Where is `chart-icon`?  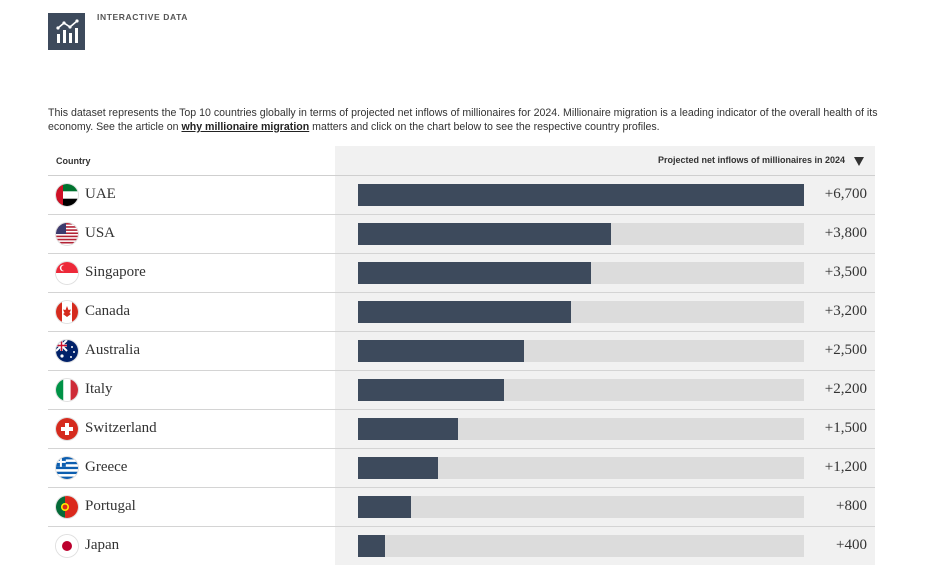
chart-icon is located at coordinates (67, 30).